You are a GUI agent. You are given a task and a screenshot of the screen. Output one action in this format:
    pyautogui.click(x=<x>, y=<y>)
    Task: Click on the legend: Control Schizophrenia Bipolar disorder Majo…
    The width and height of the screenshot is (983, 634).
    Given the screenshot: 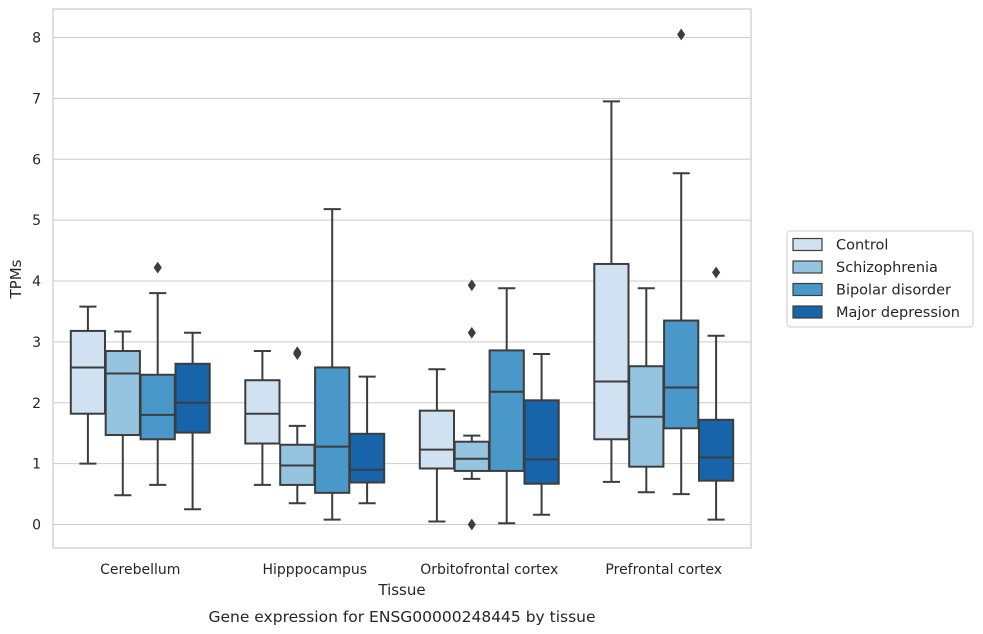 What is the action you would take?
    pyautogui.click(x=880, y=279)
    